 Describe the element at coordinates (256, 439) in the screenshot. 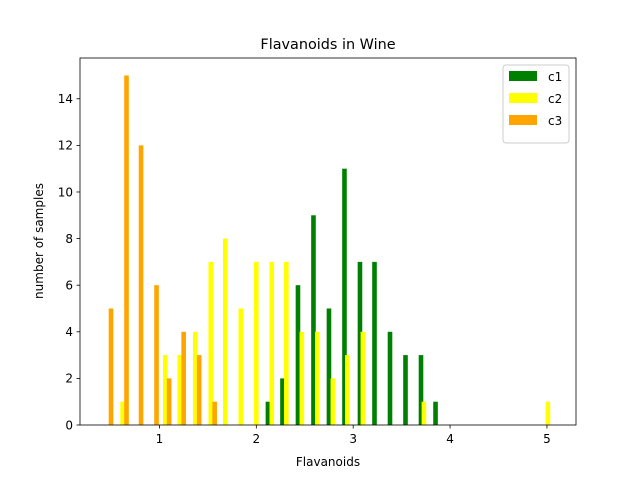

I see `x-tick-label-2: 2` at that location.